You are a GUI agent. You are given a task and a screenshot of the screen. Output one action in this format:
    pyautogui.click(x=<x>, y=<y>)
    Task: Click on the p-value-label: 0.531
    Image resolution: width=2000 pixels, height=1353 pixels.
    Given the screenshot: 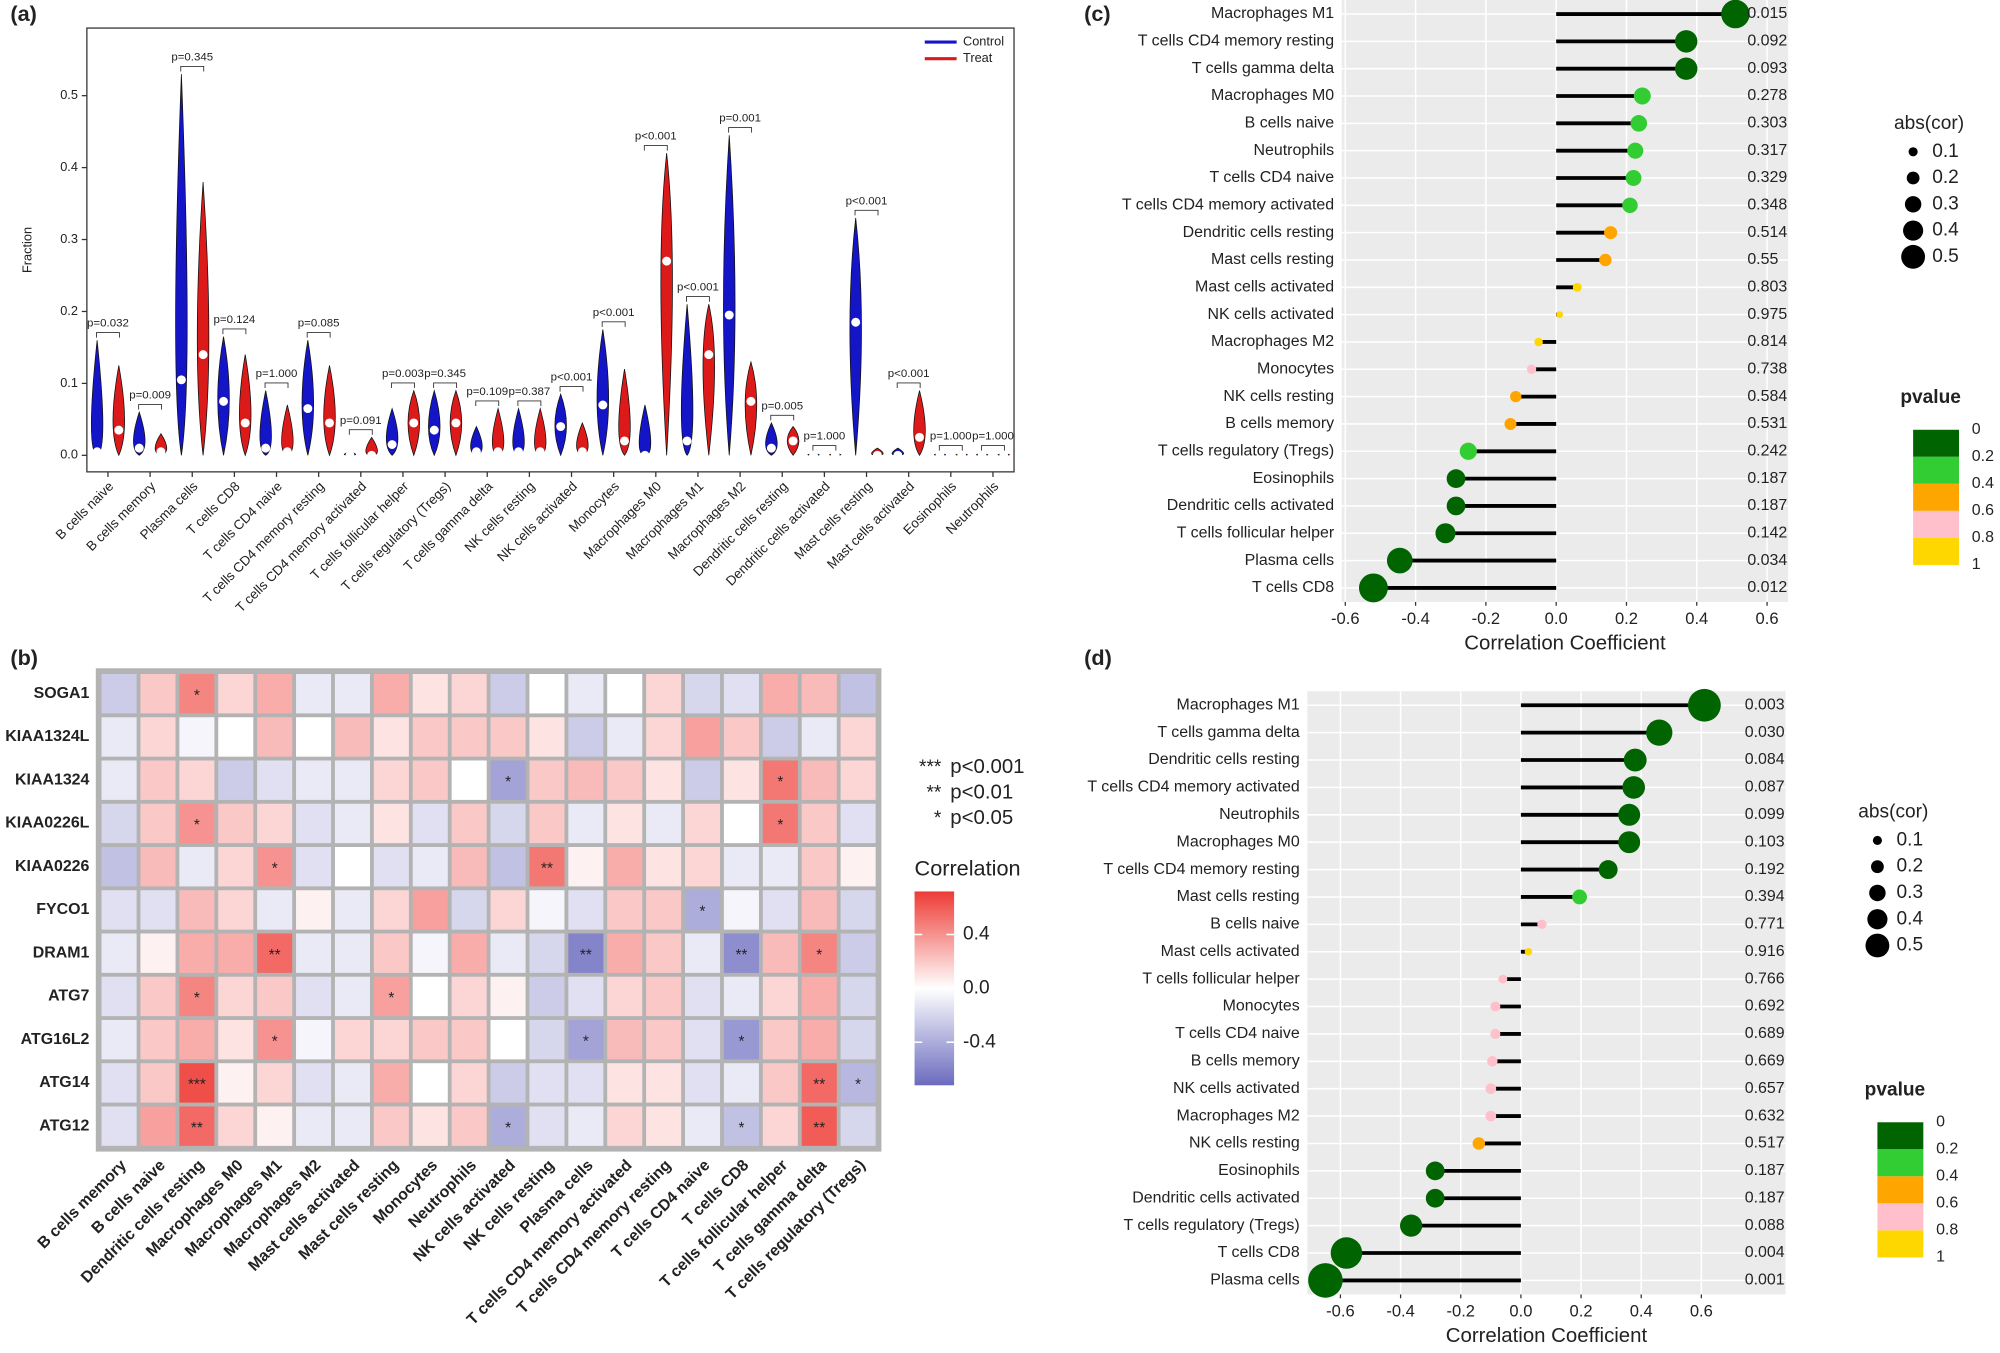 What is the action you would take?
    pyautogui.click(x=1767, y=423)
    